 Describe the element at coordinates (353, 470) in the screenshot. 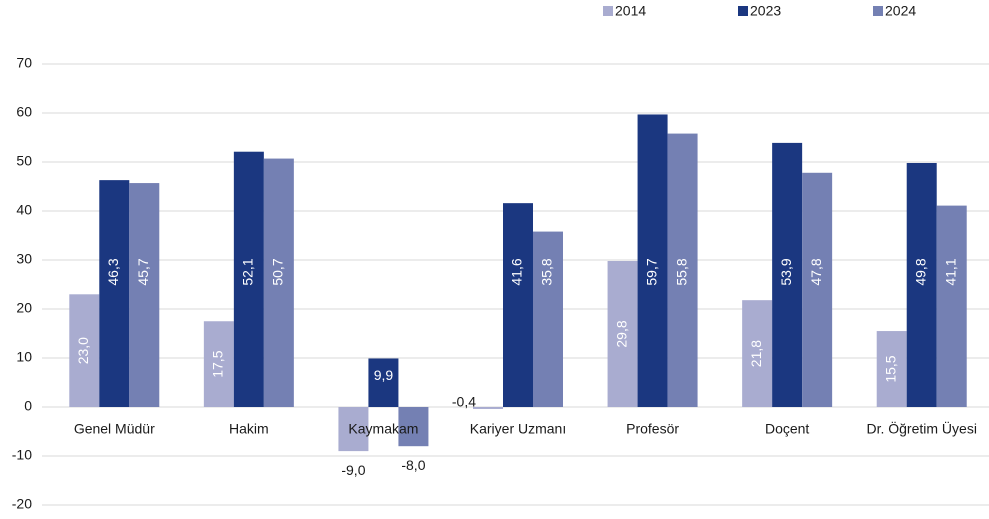

I see `data-label: -9,0` at that location.